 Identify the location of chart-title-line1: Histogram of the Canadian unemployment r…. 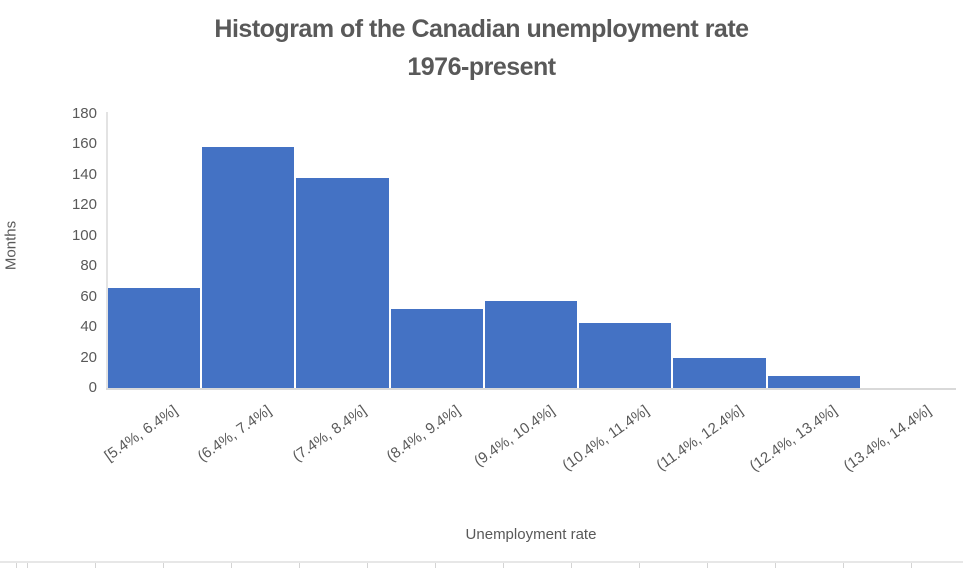
(481, 29).